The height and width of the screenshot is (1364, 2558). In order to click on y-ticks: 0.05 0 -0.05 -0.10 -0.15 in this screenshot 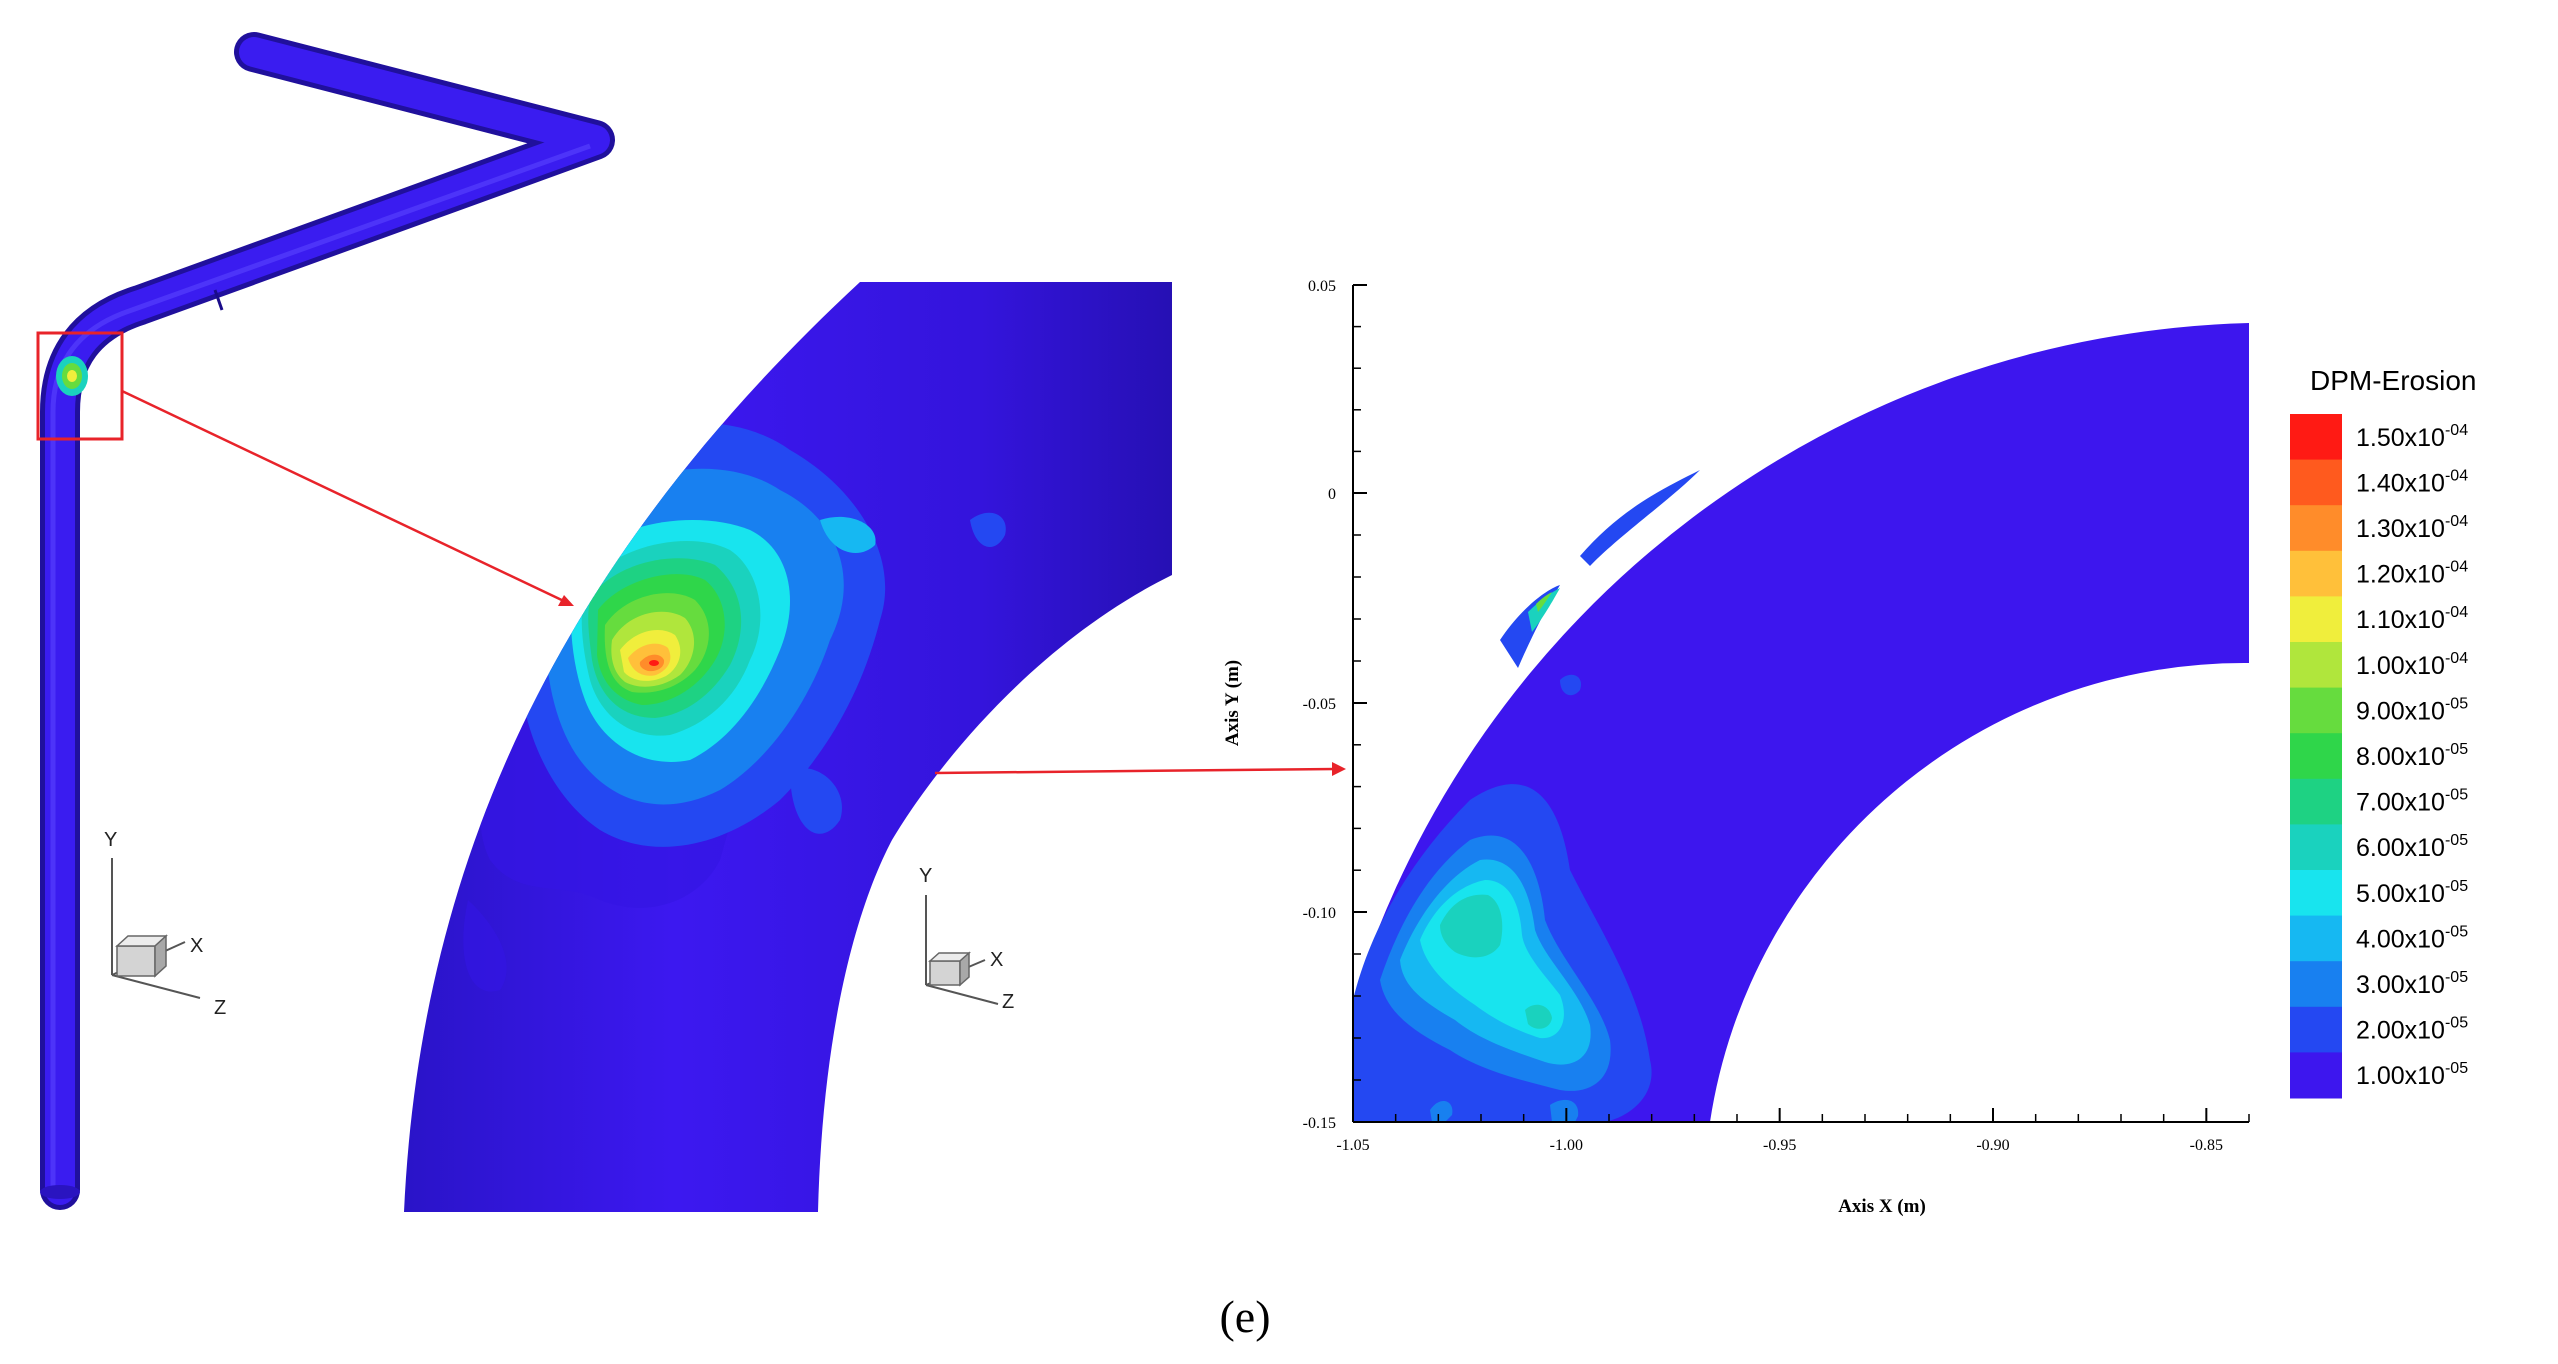, I will do `click(1335, 705)`.